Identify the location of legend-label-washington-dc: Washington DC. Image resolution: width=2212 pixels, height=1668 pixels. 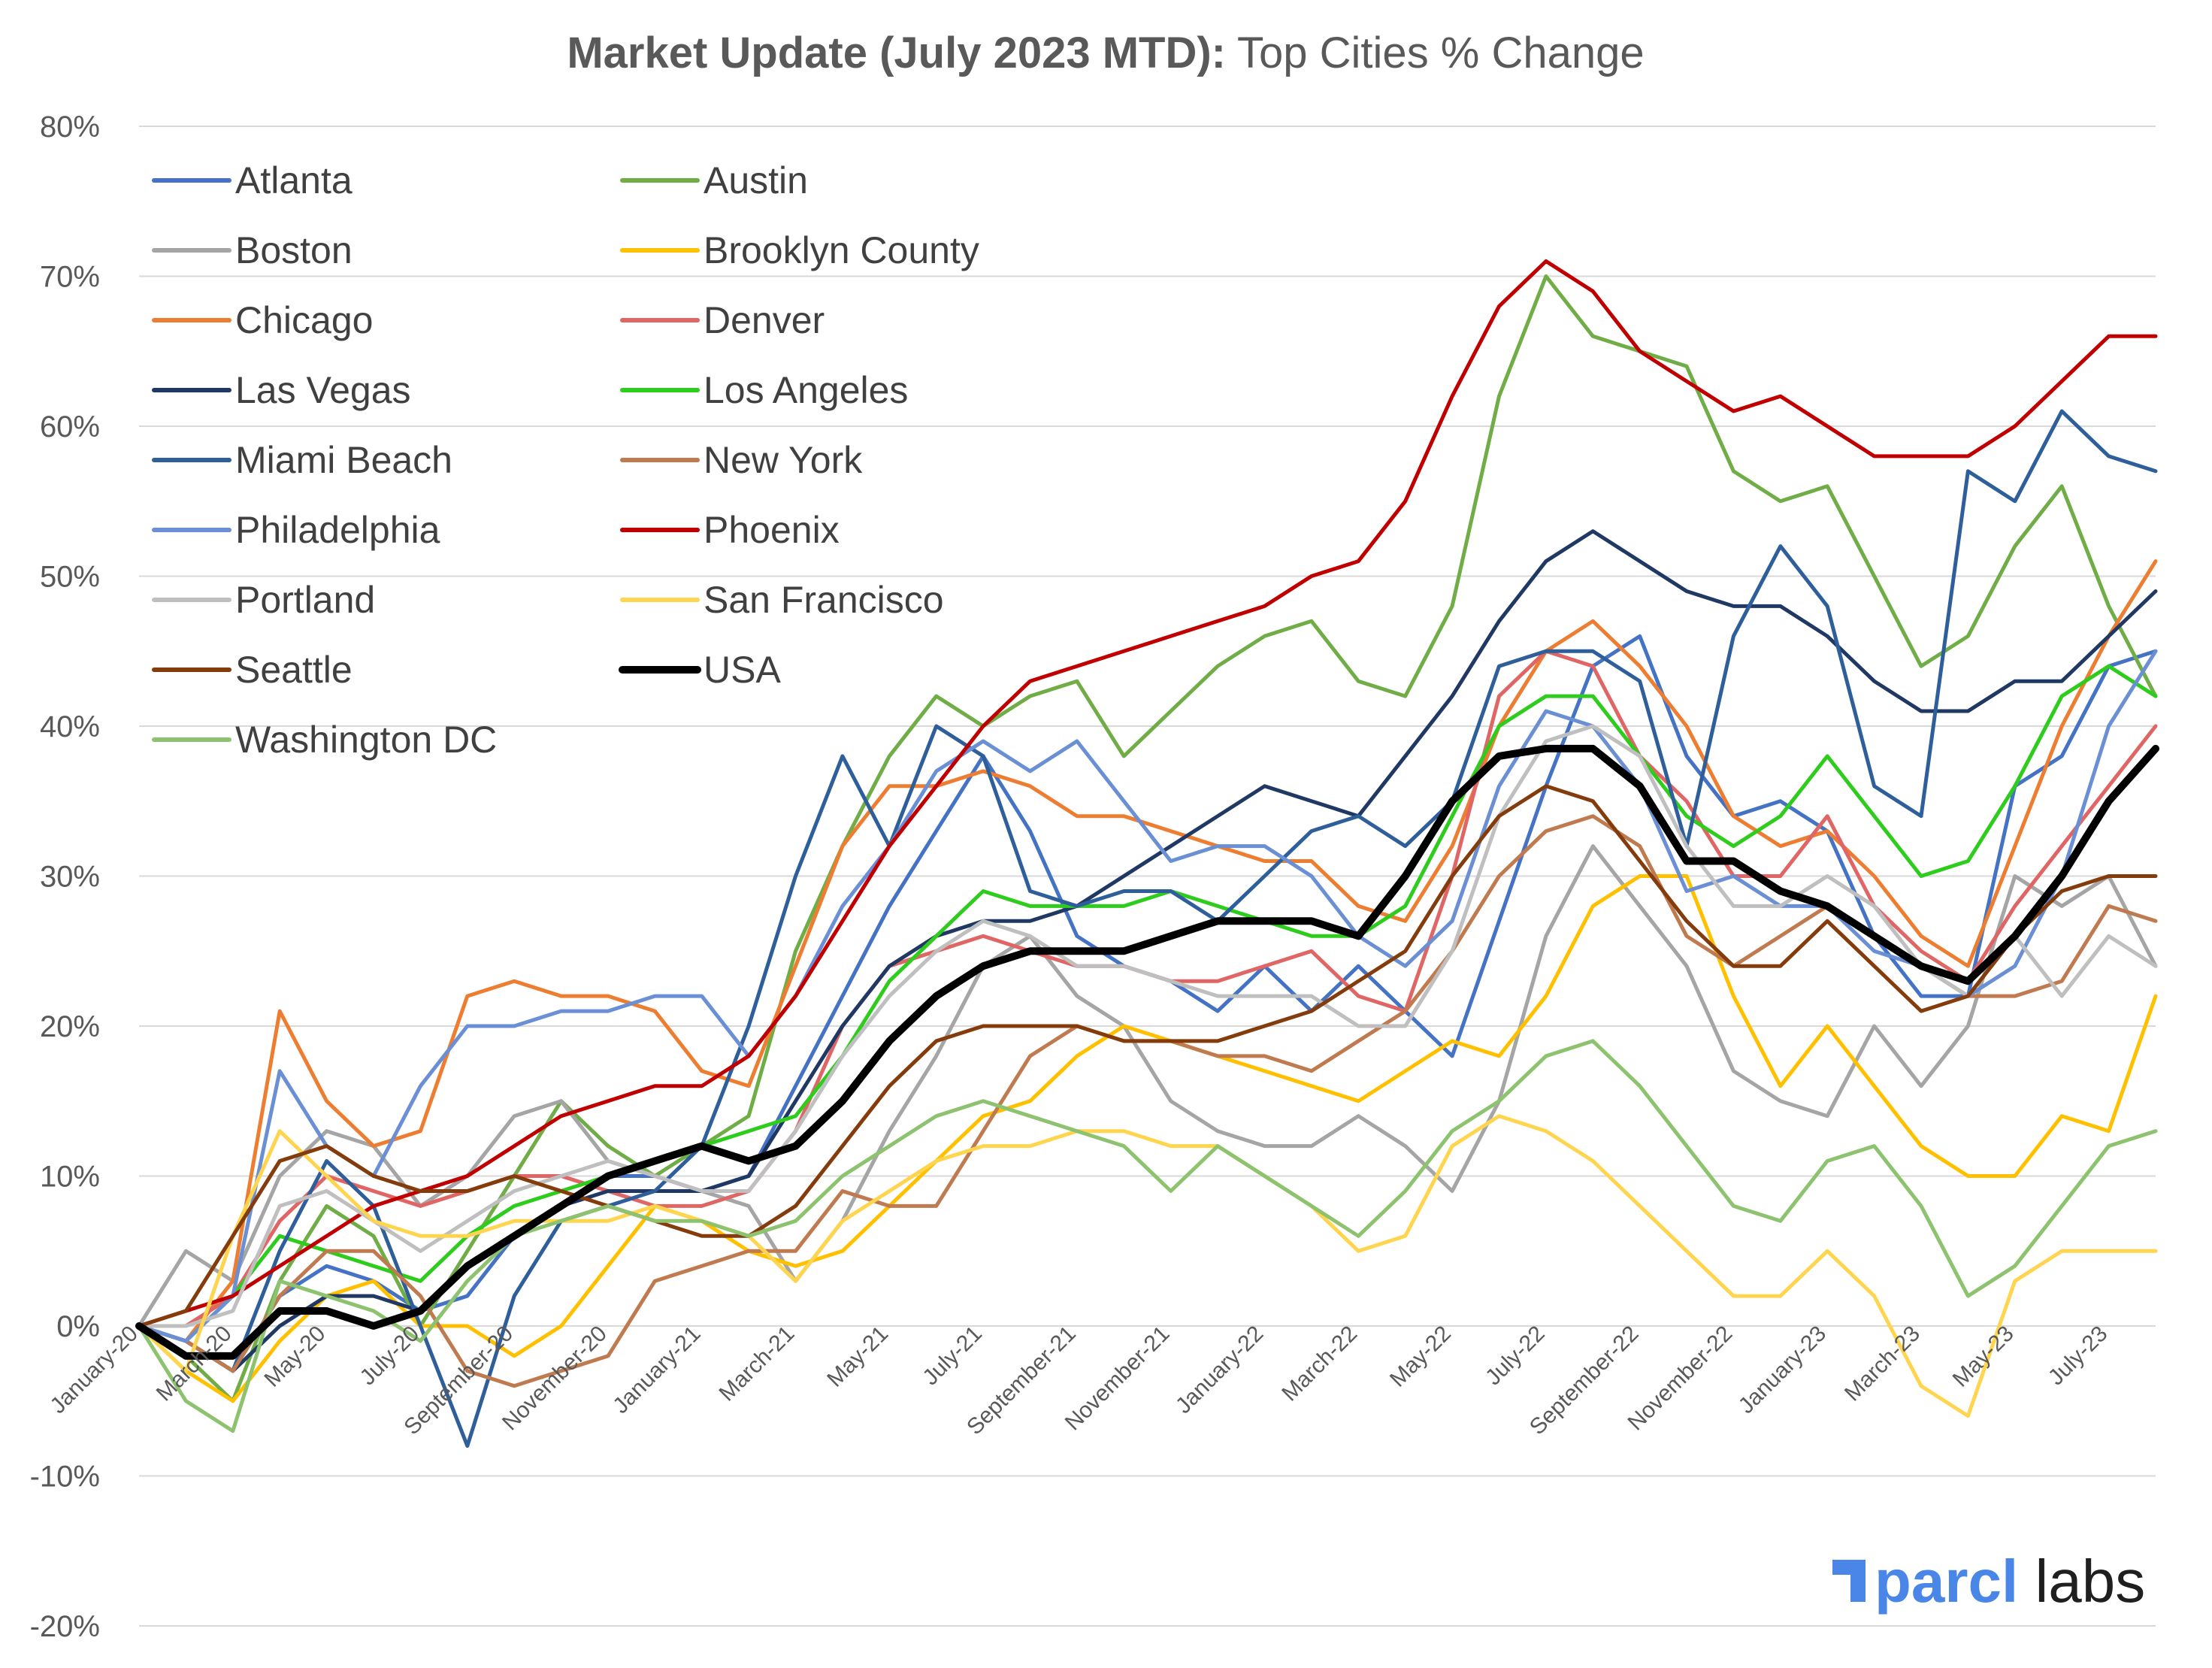
(366, 740).